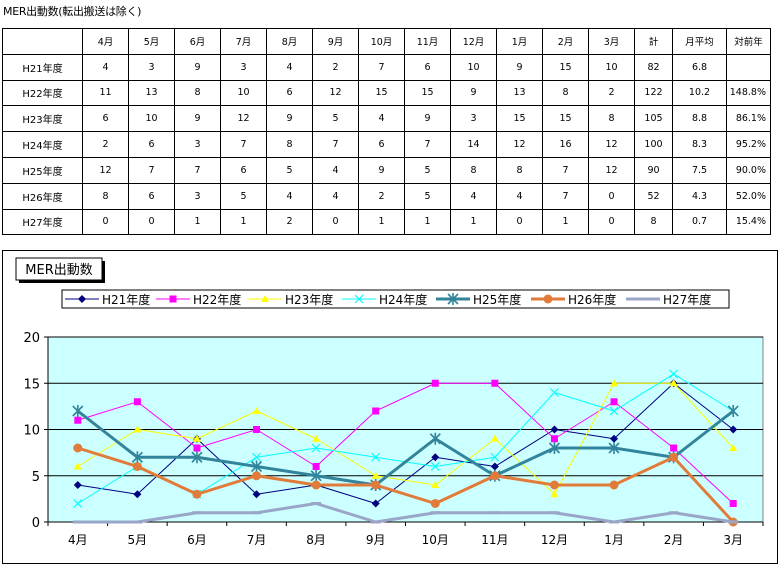  What do you see at coordinates (494, 540) in the screenshot?
I see `x-tick-label: 11月` at bounding box center [494, 540].